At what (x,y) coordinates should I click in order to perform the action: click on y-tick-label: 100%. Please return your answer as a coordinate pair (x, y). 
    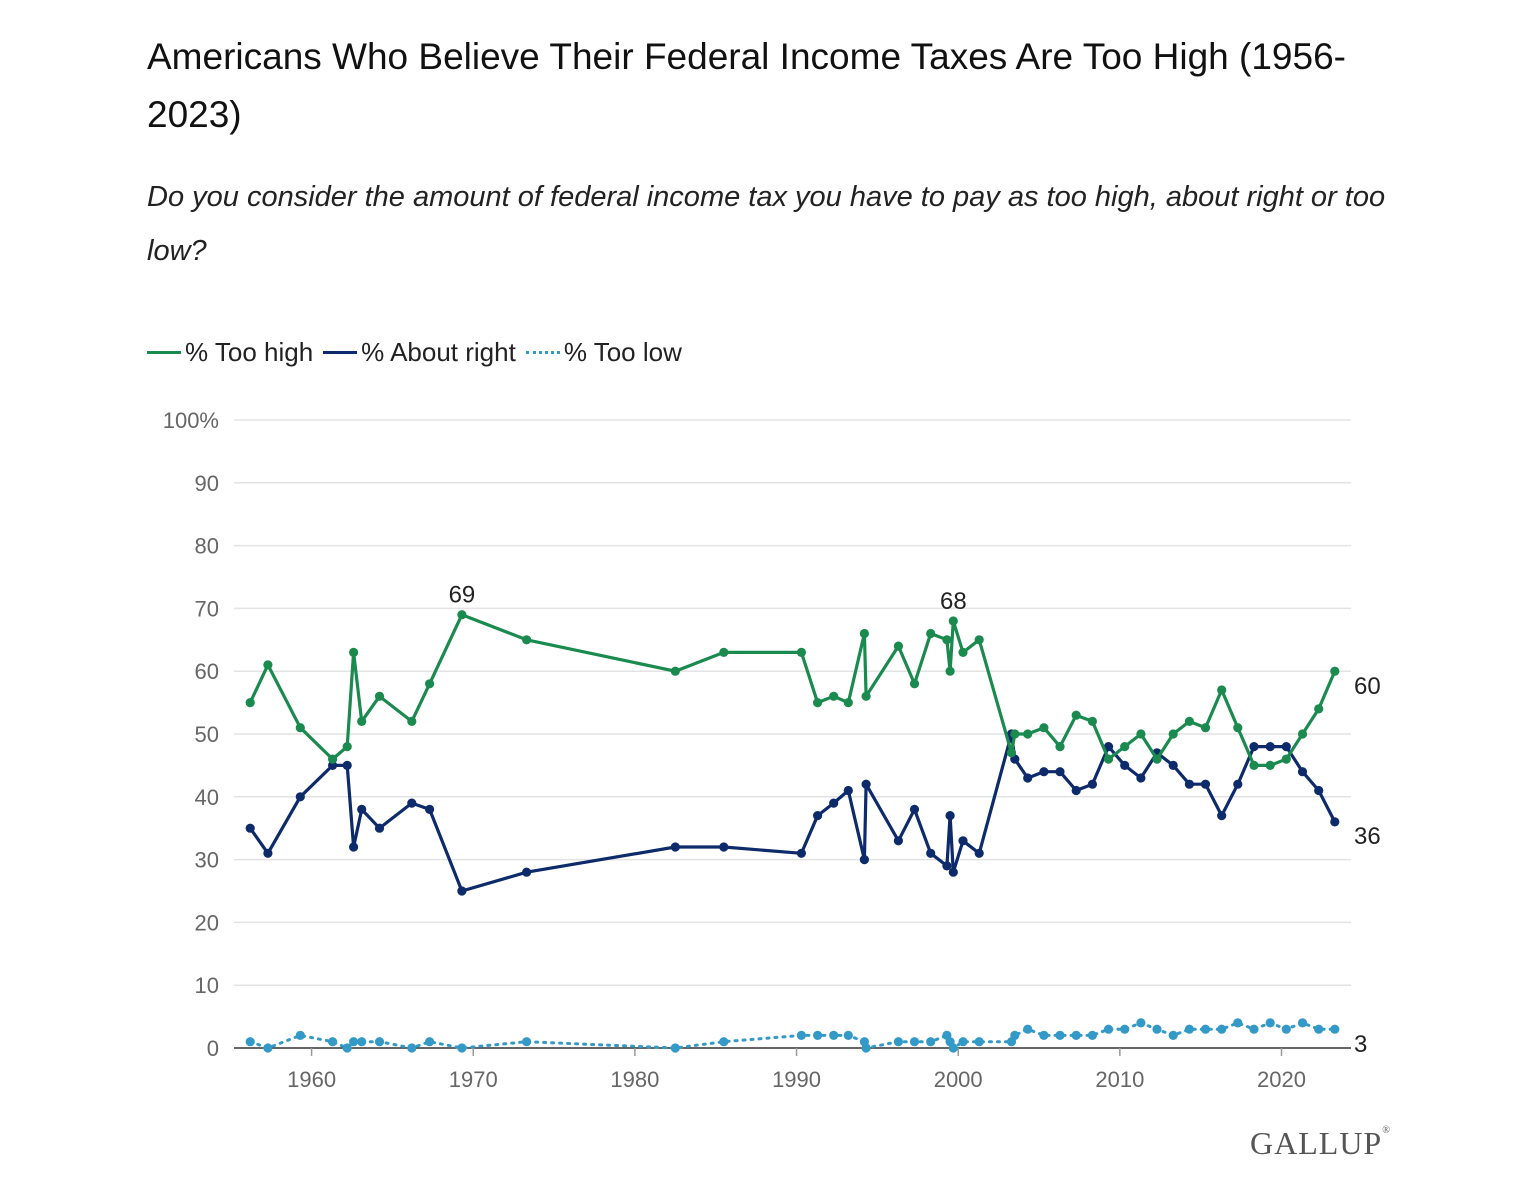
    Looking at the image, I should click on (191, 420).